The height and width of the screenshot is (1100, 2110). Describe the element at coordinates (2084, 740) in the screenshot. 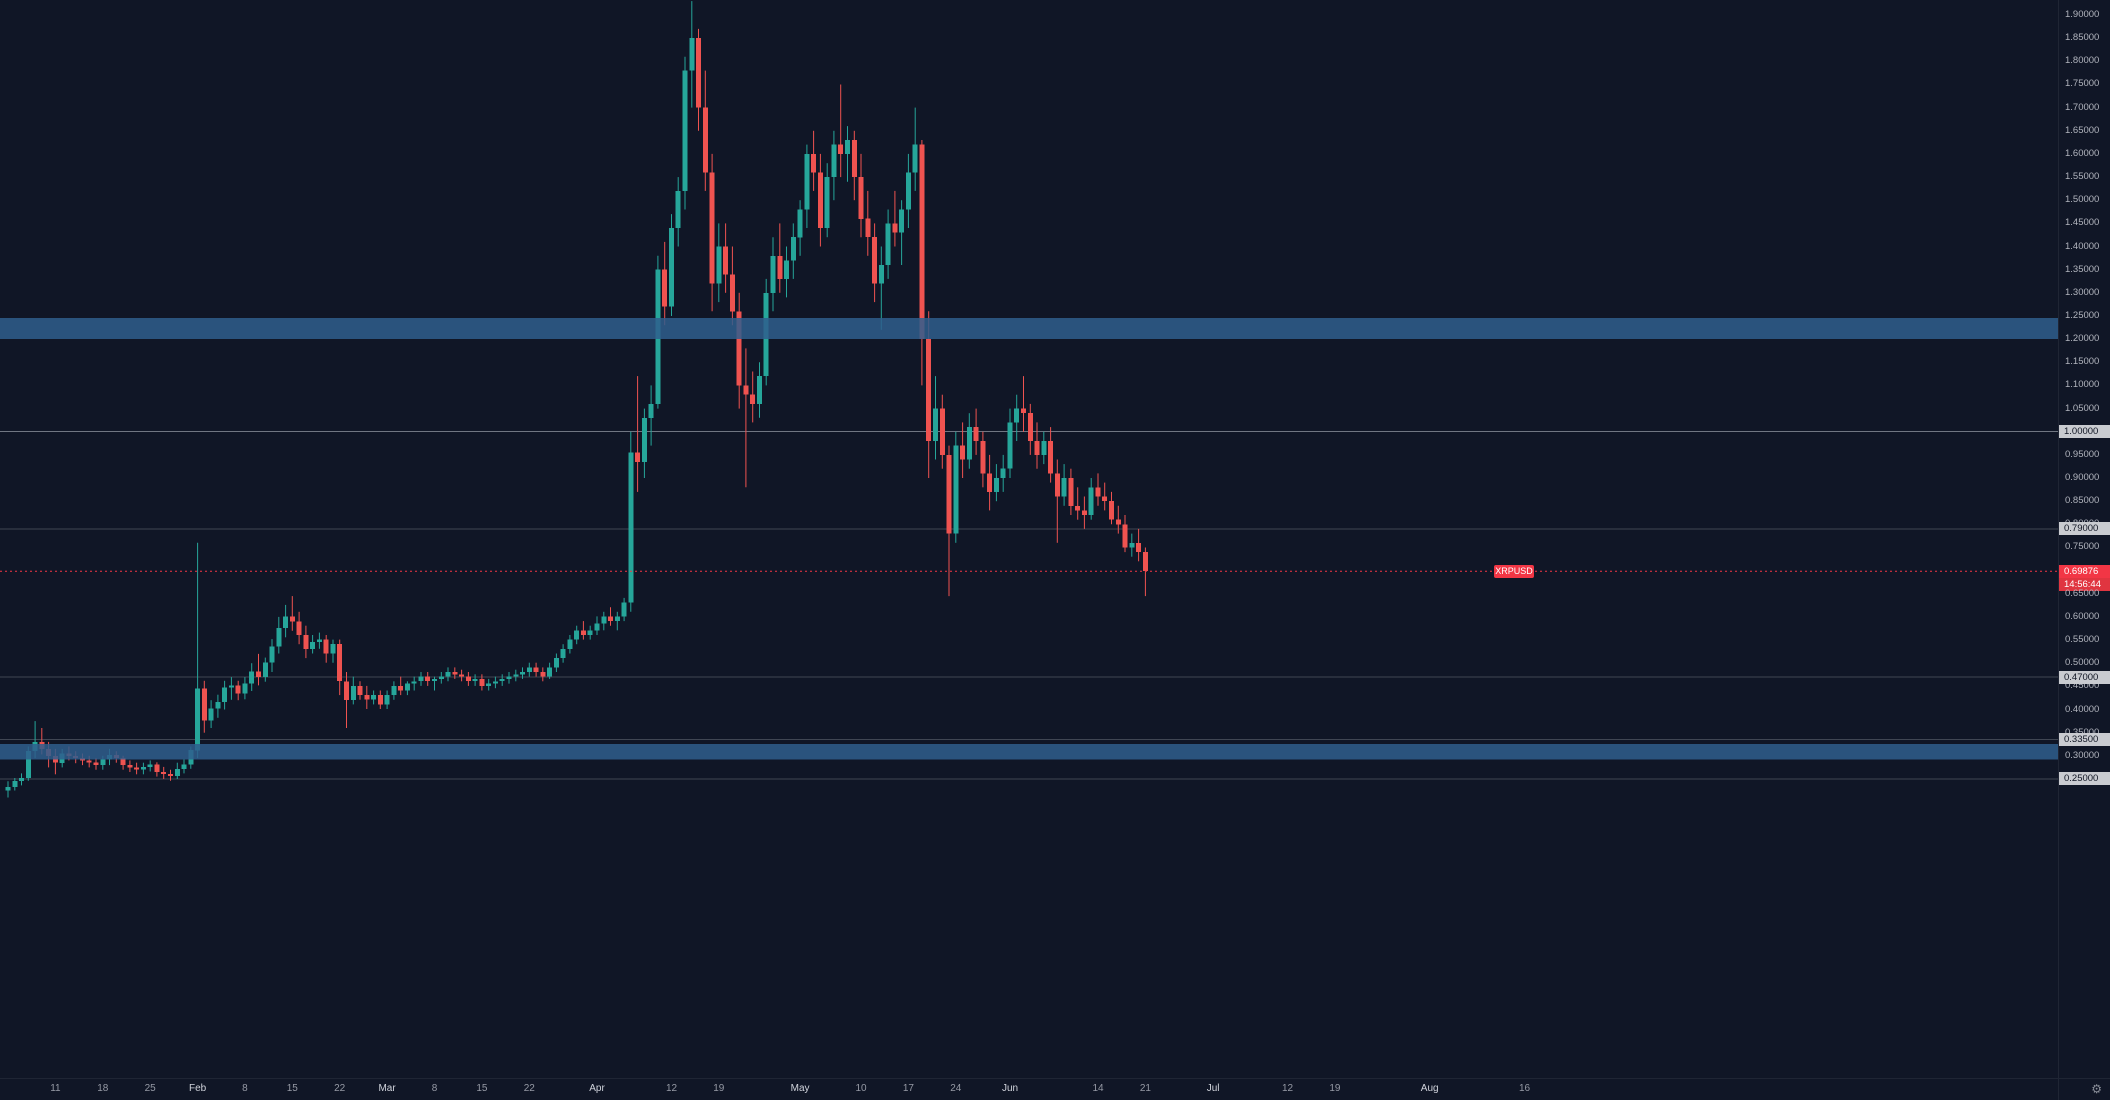

I see `level-price-badge: 0.33500` at that location.